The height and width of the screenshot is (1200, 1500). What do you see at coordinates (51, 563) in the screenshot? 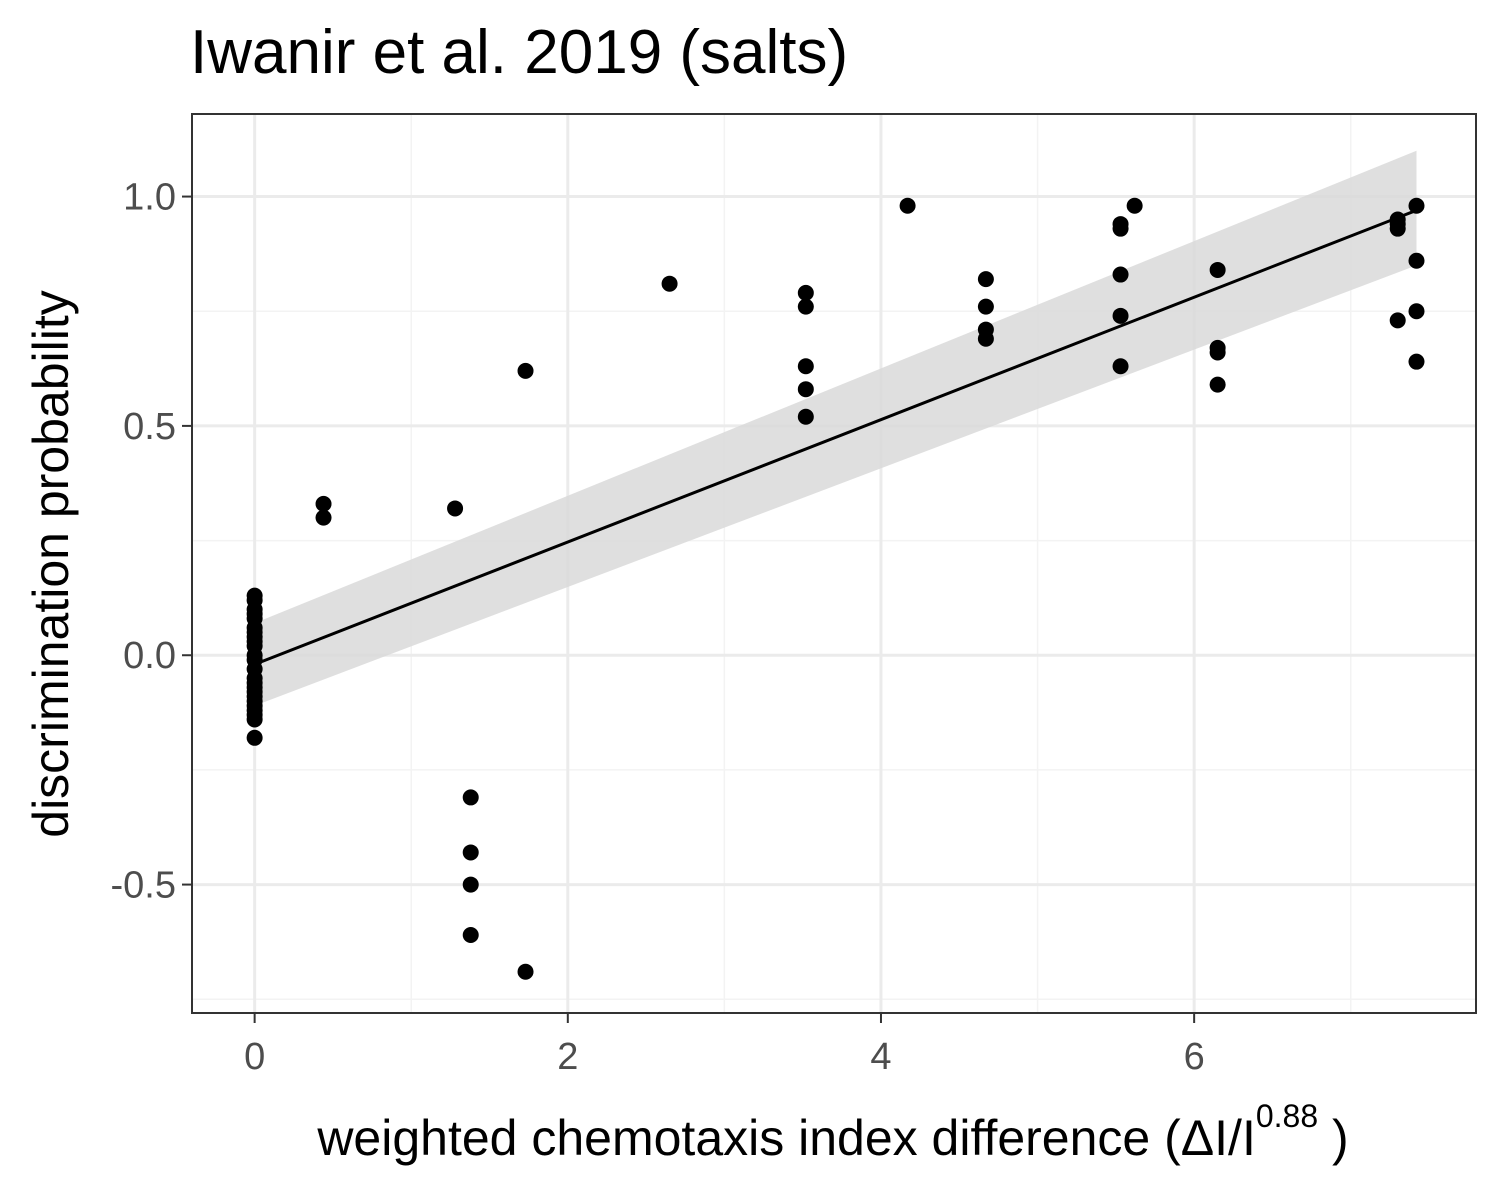
I see `y-axis-label: discrimination probability` at bounding box center [51, 563].